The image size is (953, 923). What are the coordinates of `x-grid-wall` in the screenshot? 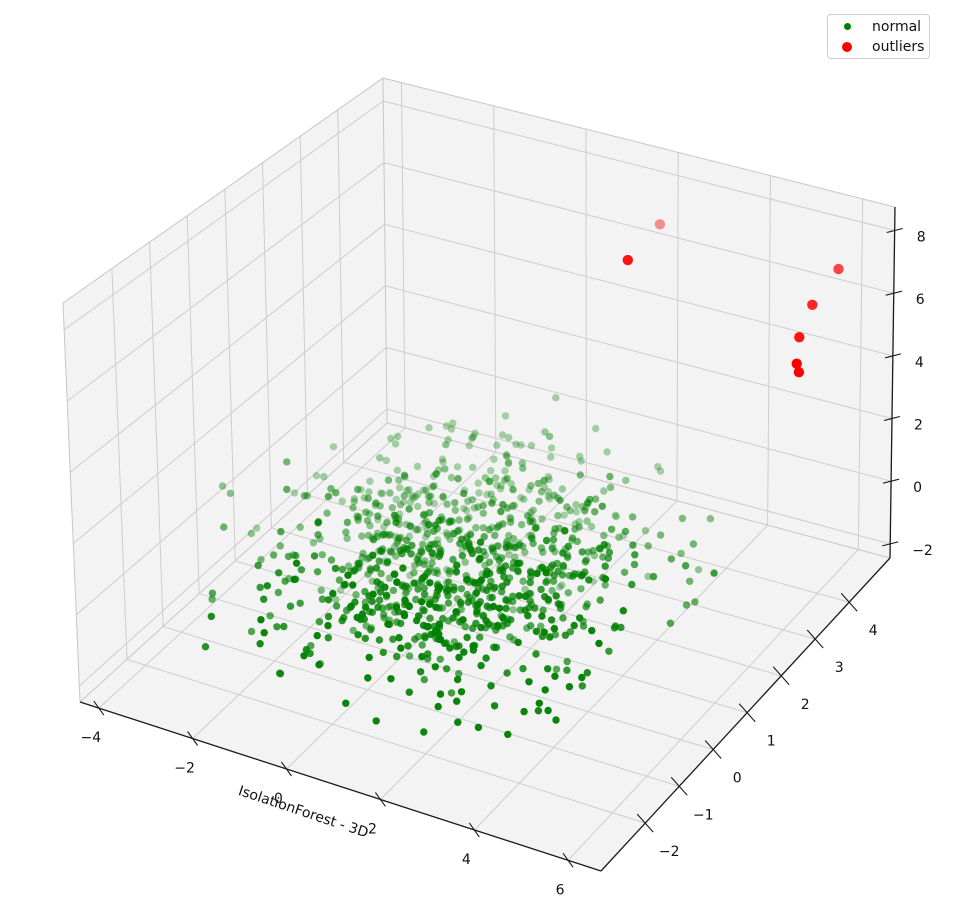 It's located at (769, 350).